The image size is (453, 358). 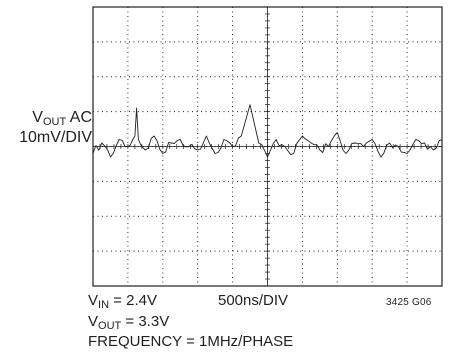 What do you see at coordinates (93, 321) in the screenshot?
I see `vout-label-v: V` at bounding box center [93, 321].